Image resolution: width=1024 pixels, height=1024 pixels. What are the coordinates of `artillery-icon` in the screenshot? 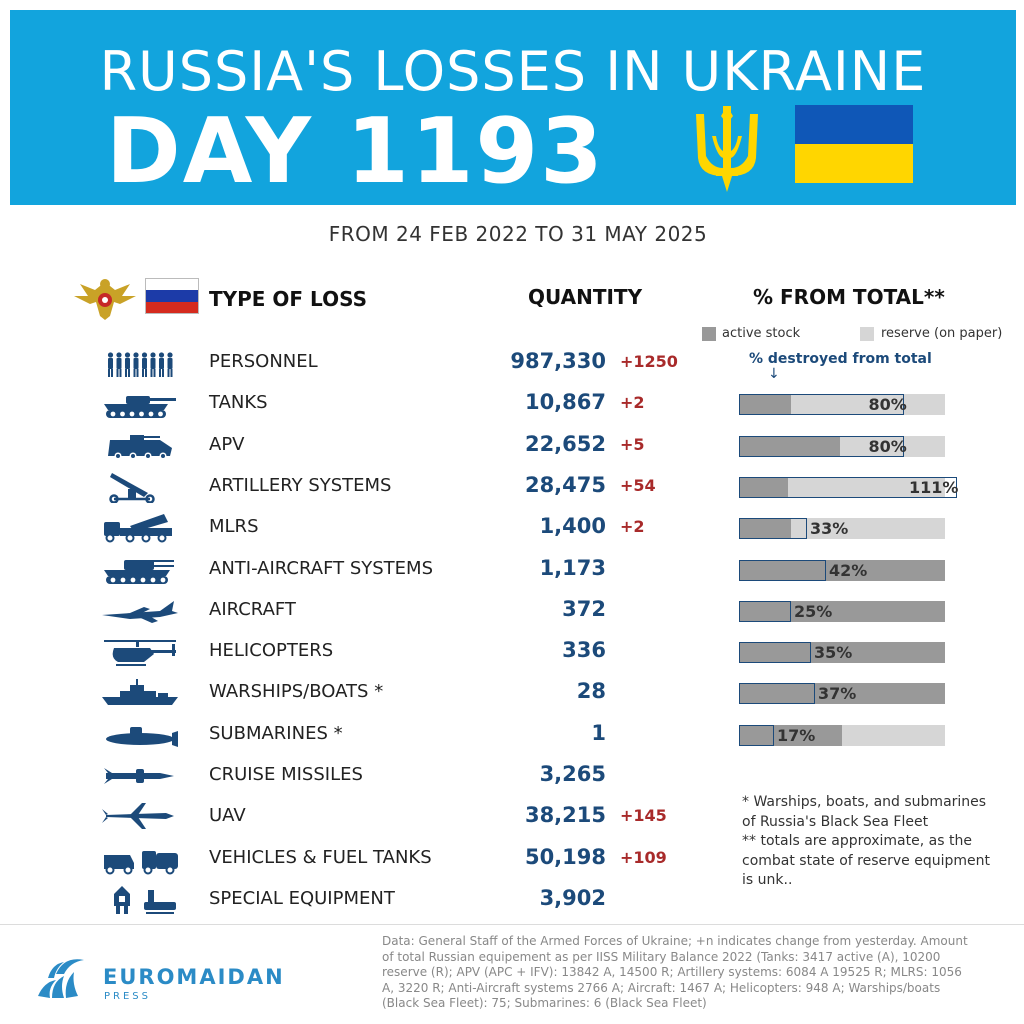 It's located at (132, 488).